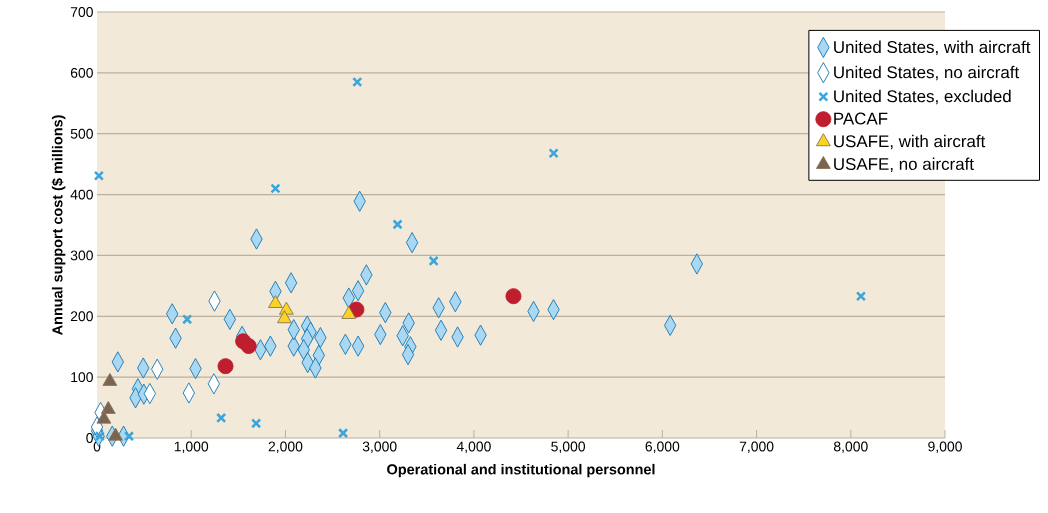 This screenshot has height=513, width=1048. Describe the element at coordinates (89, 438) in the screenshot. I see `y-tick-label: 0` at that location.